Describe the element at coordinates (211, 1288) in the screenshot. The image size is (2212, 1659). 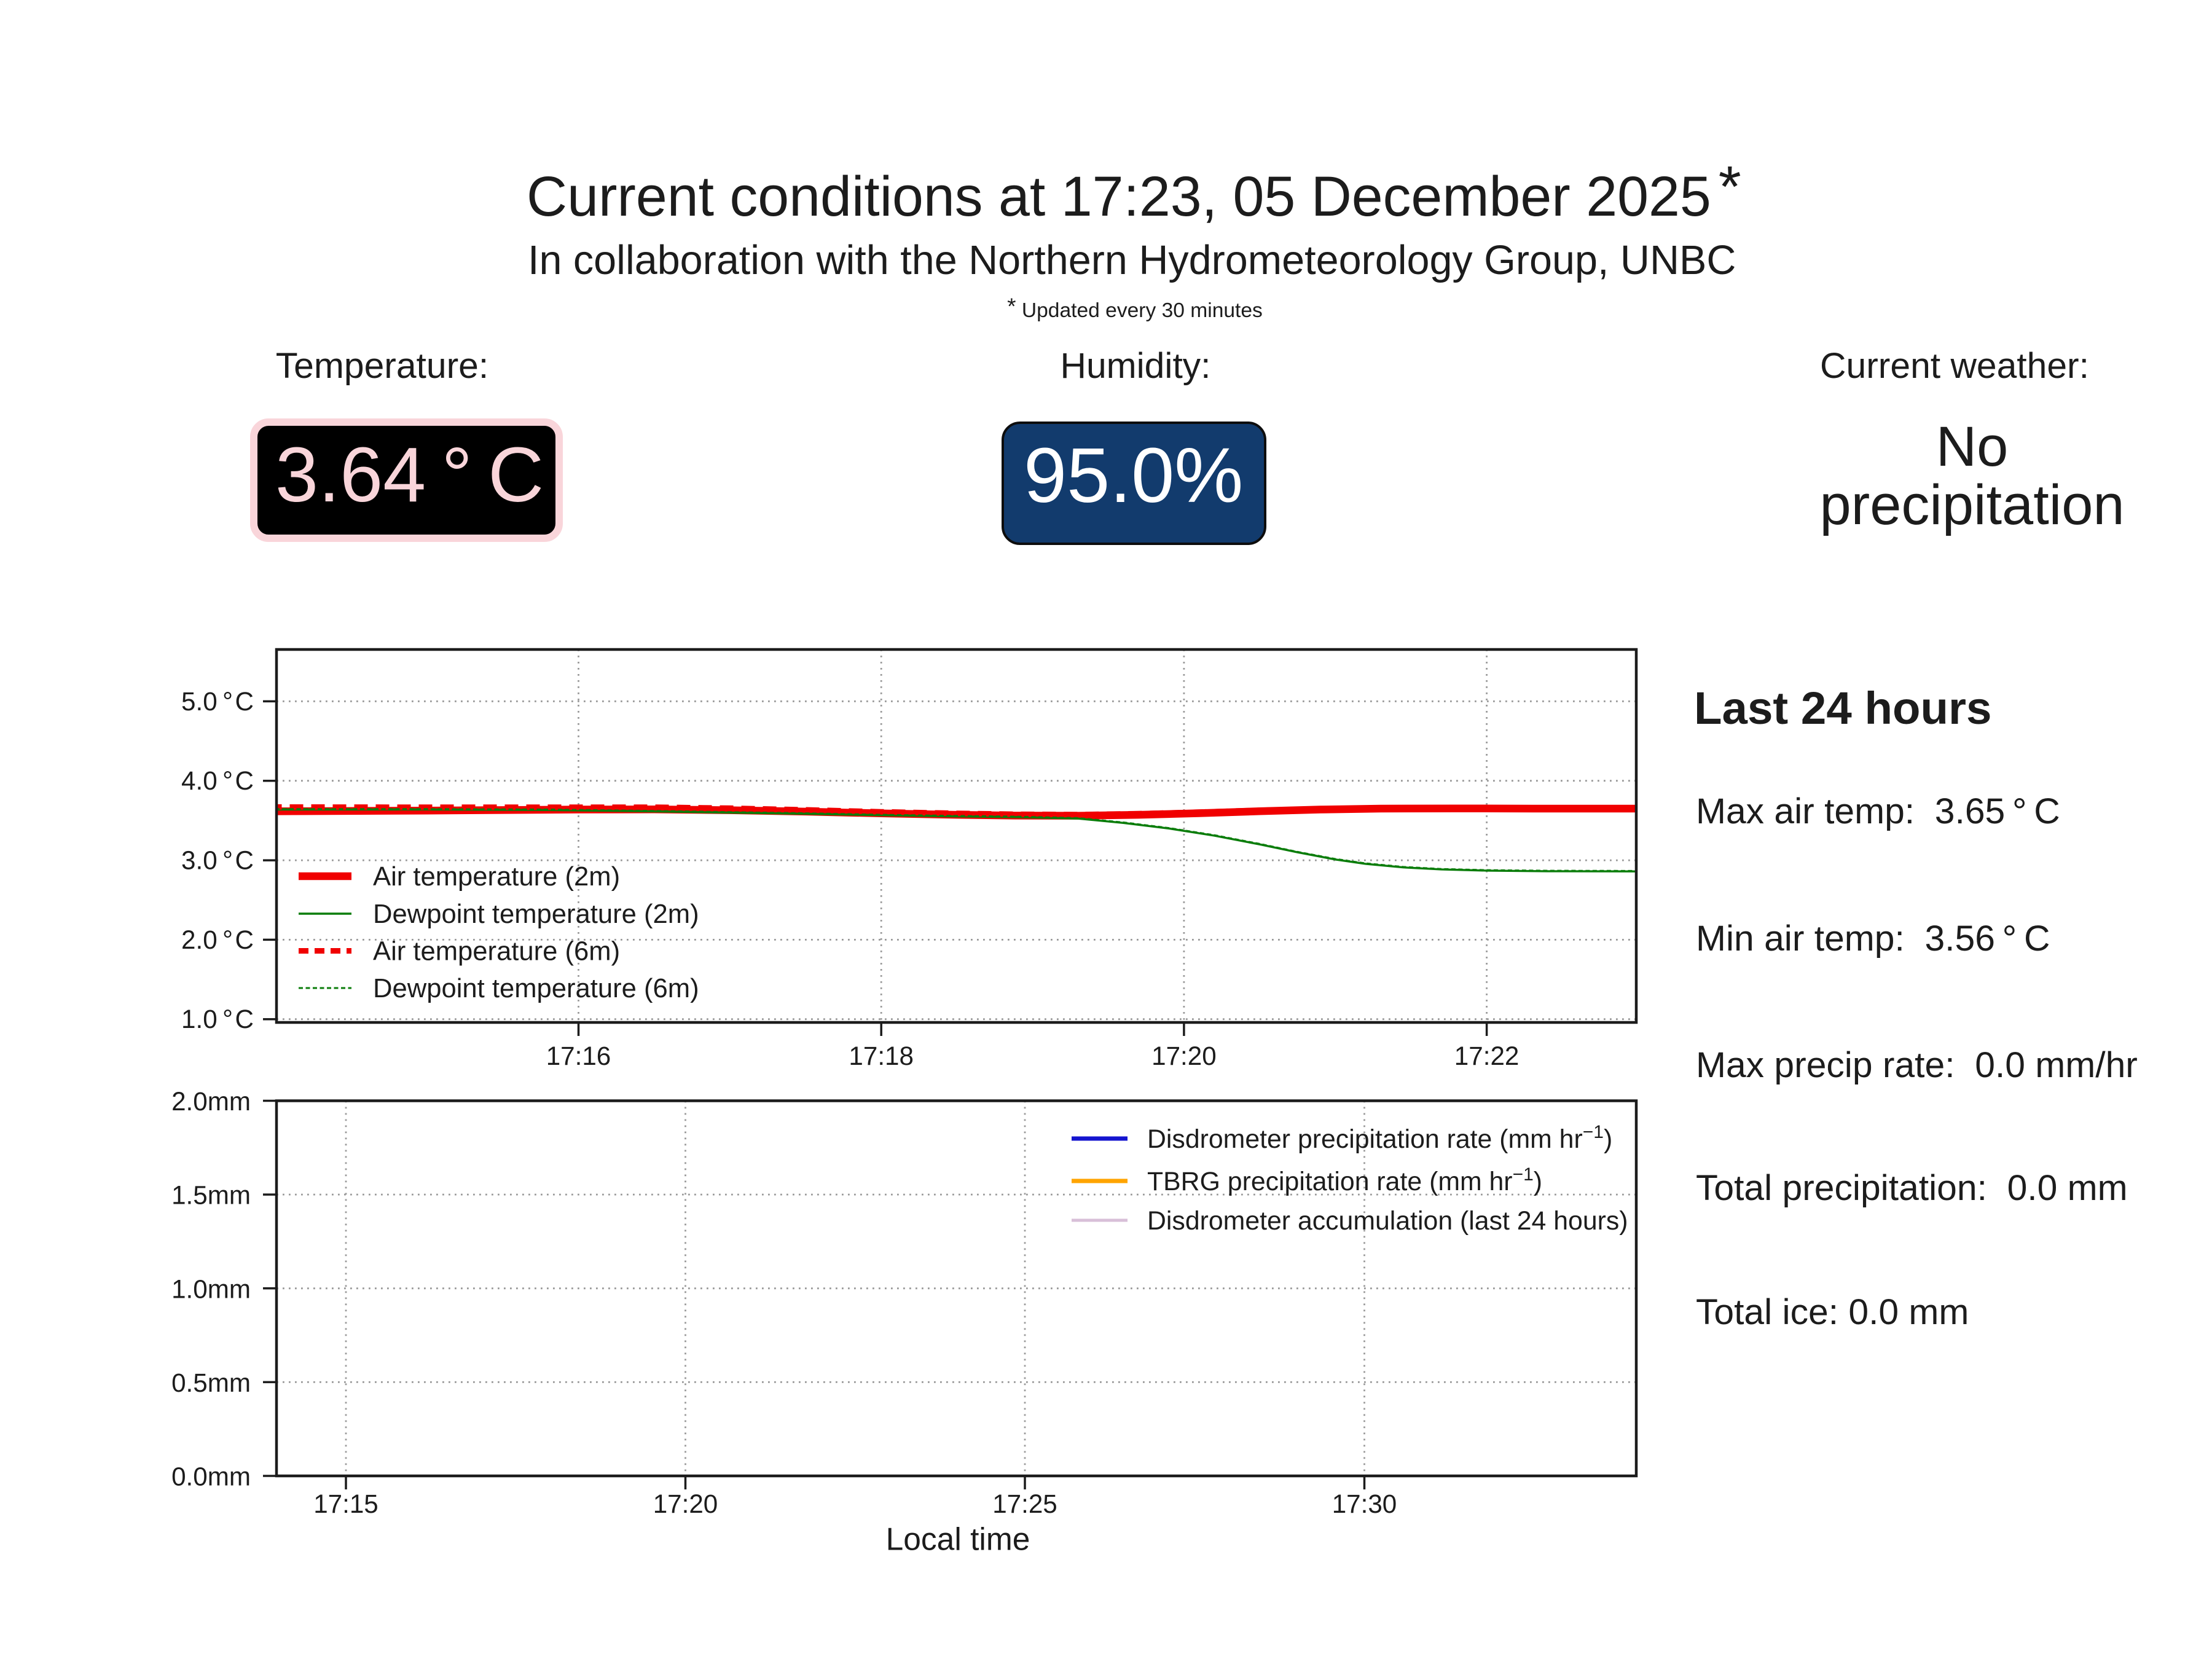
I see `svg-text: 1.0mm` at that location.